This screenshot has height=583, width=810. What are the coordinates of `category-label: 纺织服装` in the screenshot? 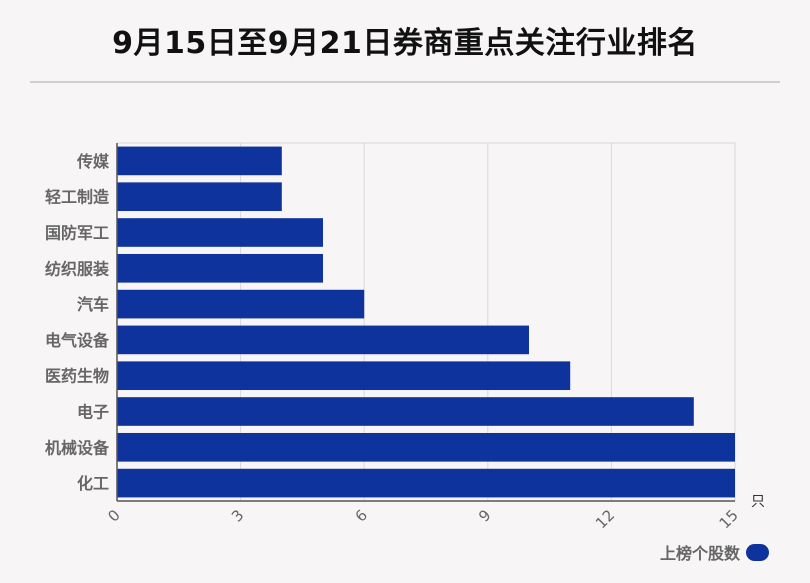 It's located at (77, 268).